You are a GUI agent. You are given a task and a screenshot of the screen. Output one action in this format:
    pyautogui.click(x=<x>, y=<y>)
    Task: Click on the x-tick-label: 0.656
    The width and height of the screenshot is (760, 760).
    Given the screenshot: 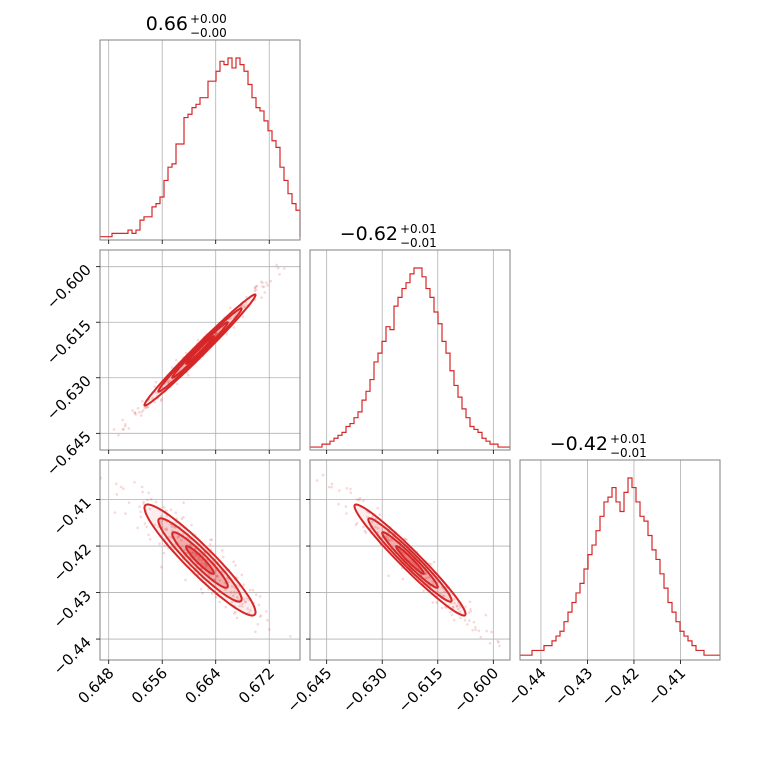 What is the action you would take?
    pyautogui.click(x=149, y=685)
    